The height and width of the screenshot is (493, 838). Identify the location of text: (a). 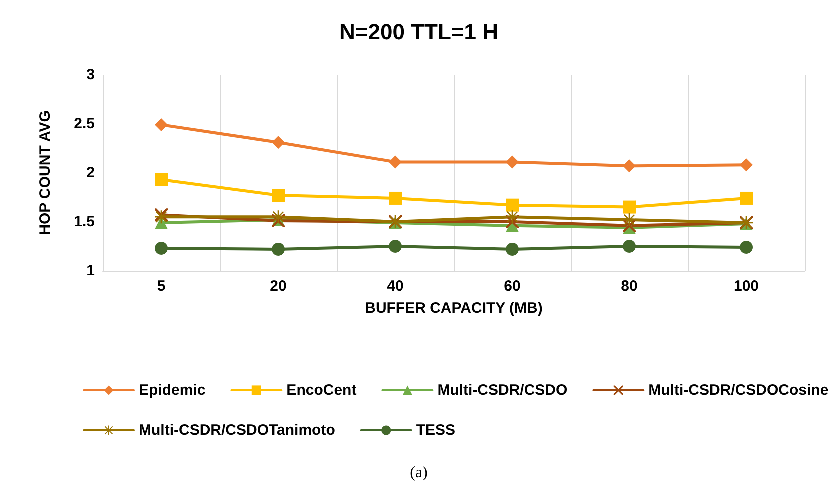
(419, 473).